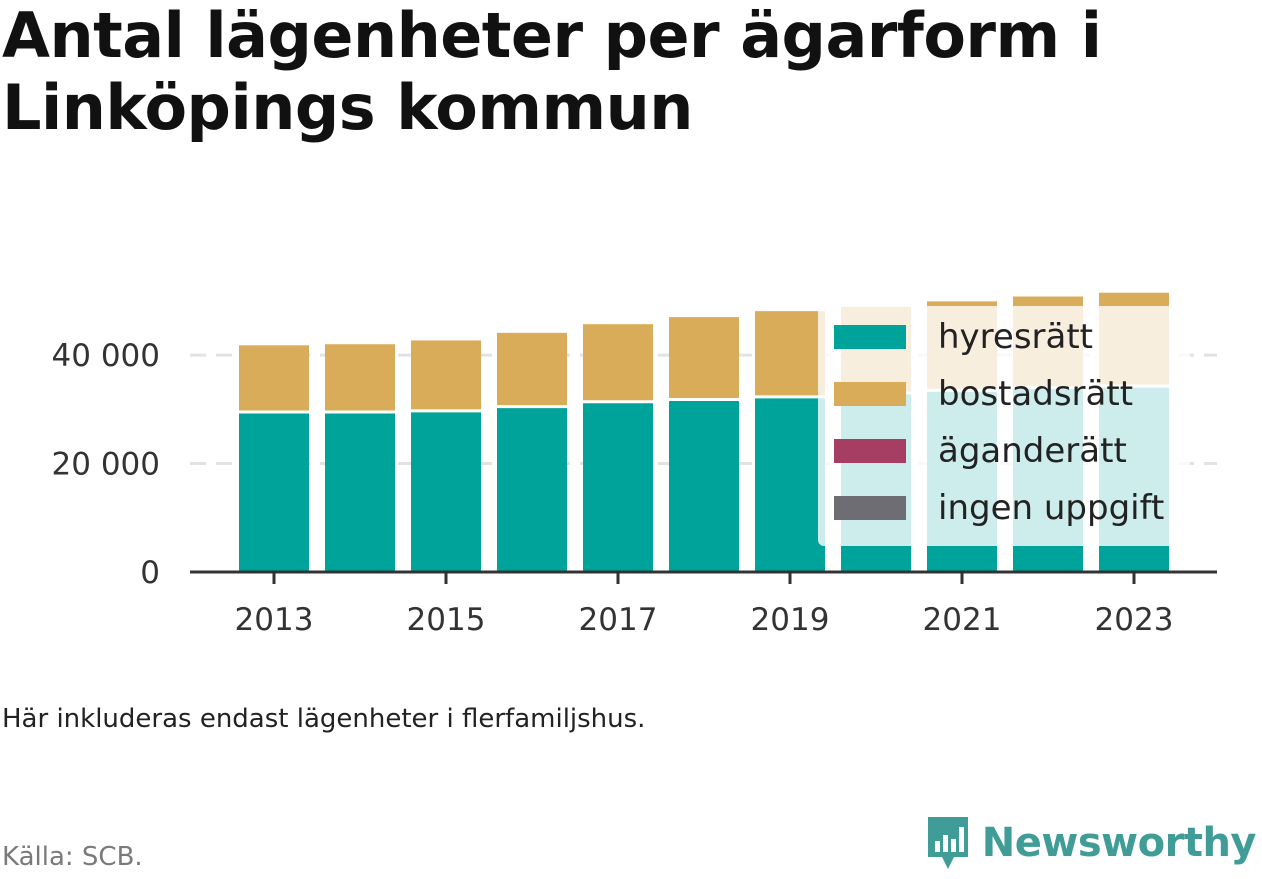  I want to click on newsworthy-chart-icon, so click(947, 843).